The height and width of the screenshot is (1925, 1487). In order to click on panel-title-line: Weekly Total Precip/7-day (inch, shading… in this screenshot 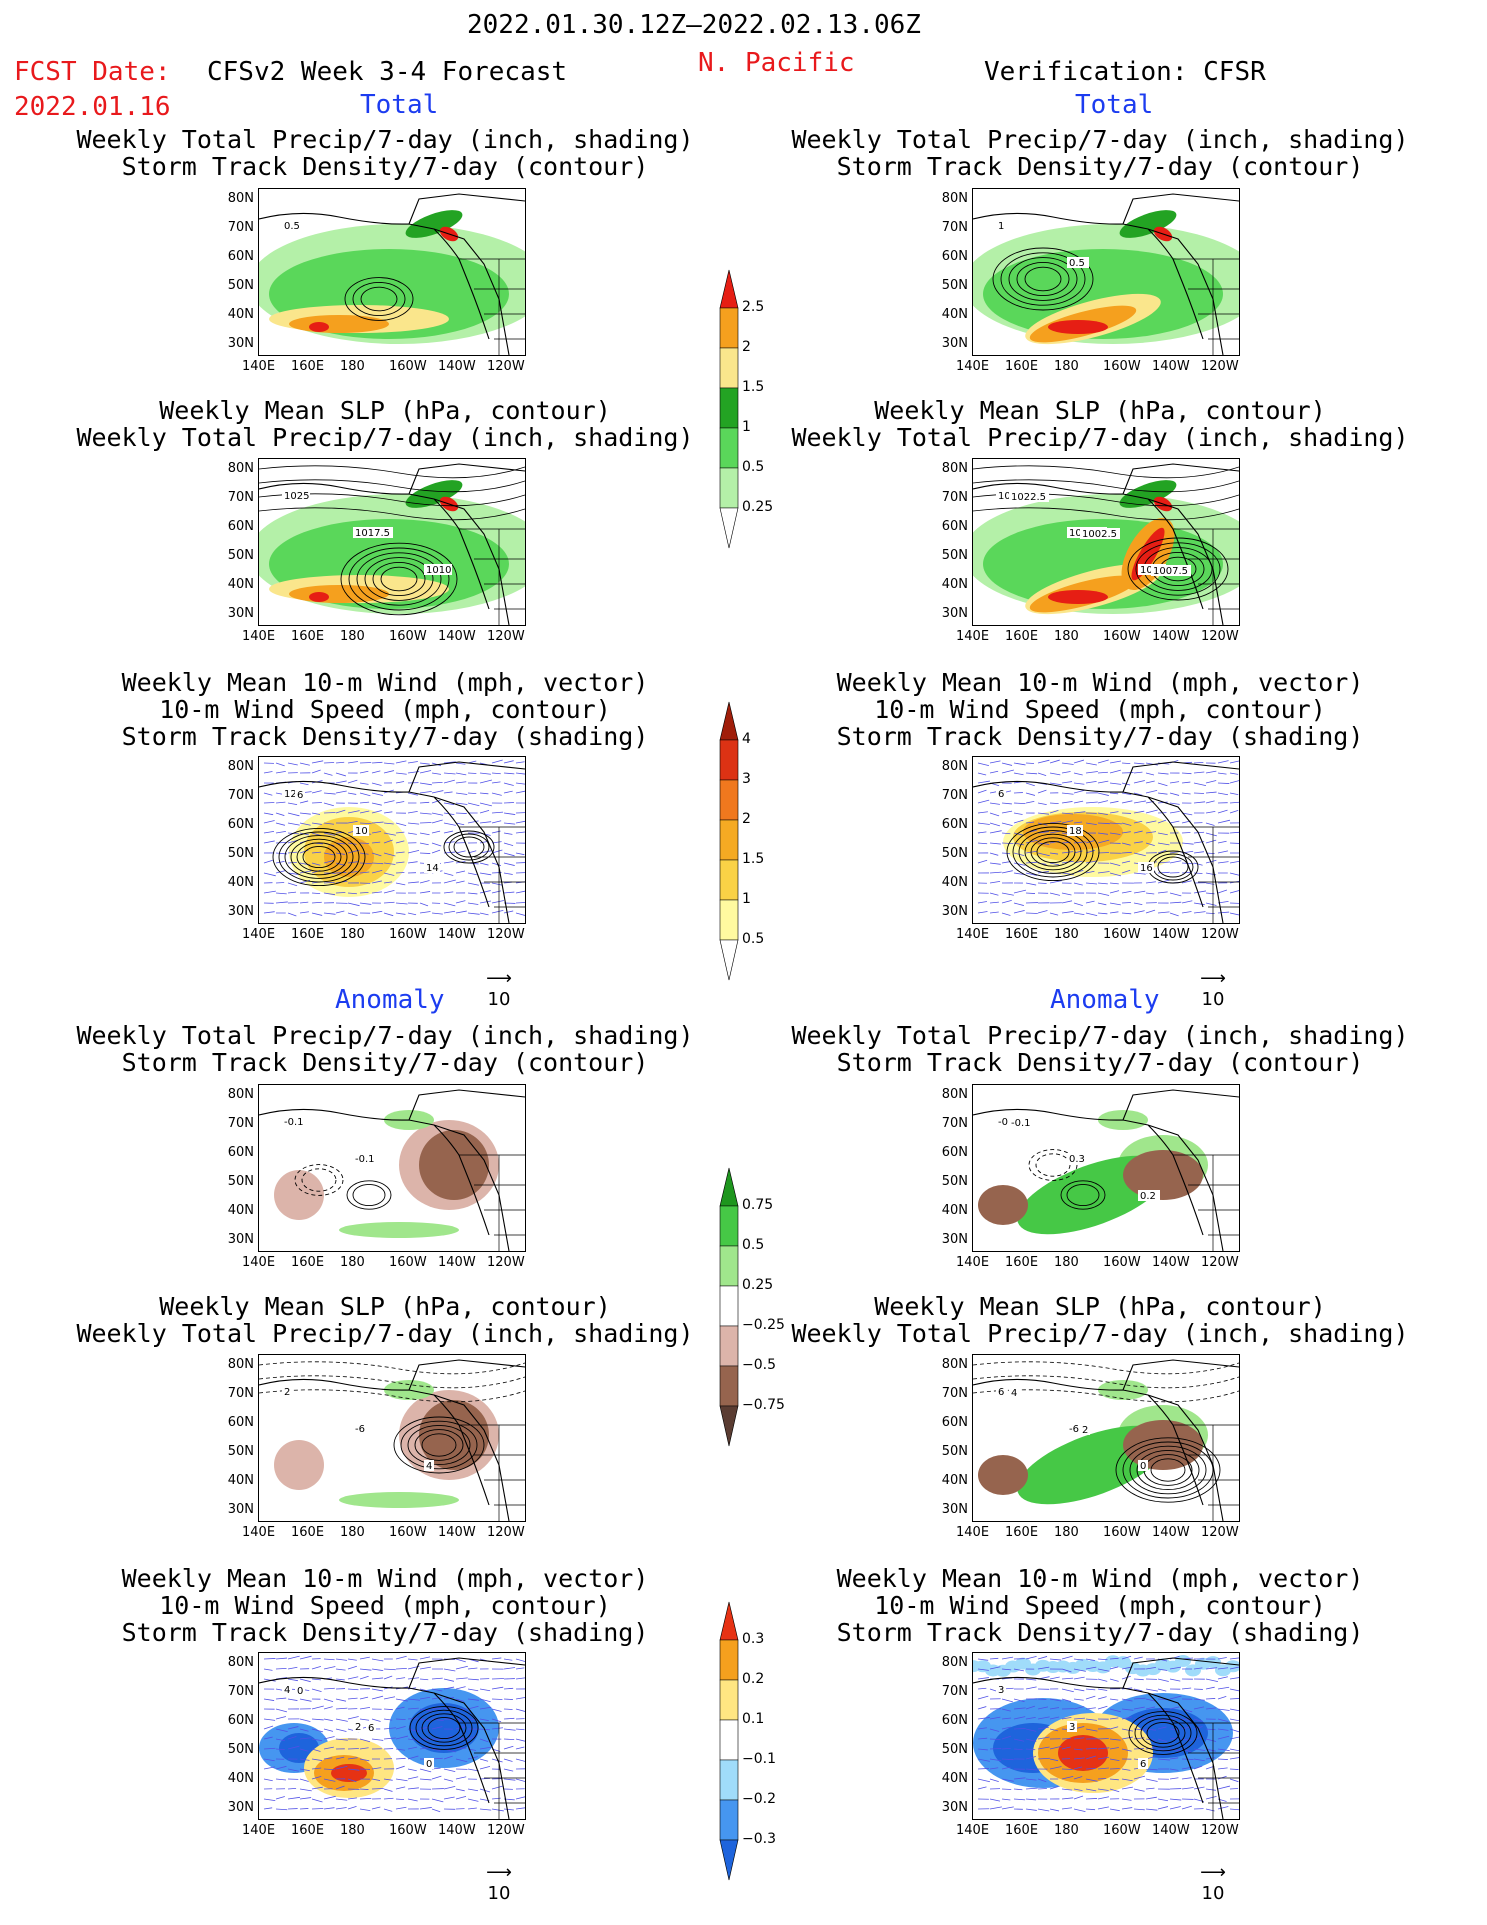, I will do `click(1100, 1035)`.